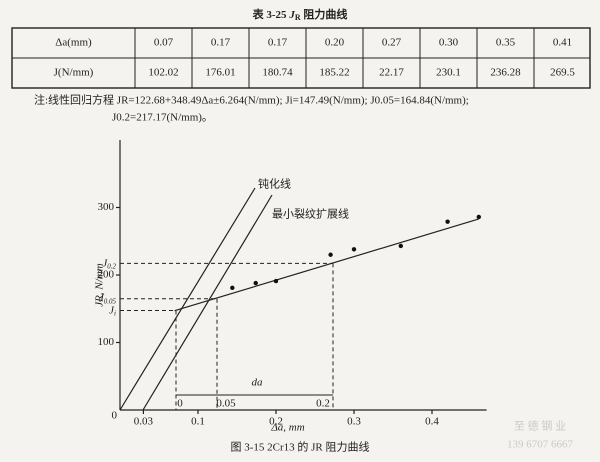 The width and height of the screenshot is (600, 462). What do you see at coordinates (432, 422) in the screenshot?
I see `x-tick-label: 0.4` at bounding box center [432, 422].